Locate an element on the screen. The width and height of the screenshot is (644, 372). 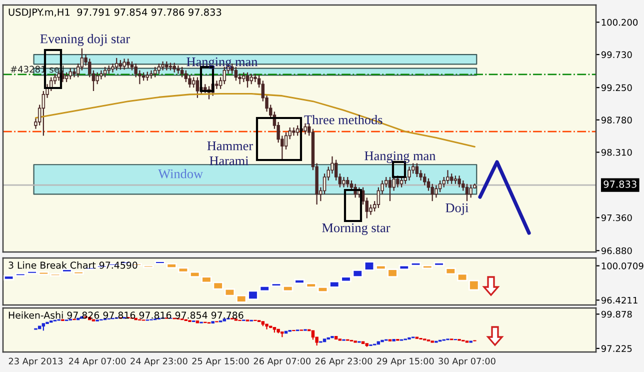
chart-title: USDJPY.m,H1 97.791 97.854 97.786 97.833 is located at coordinates (115, 13).